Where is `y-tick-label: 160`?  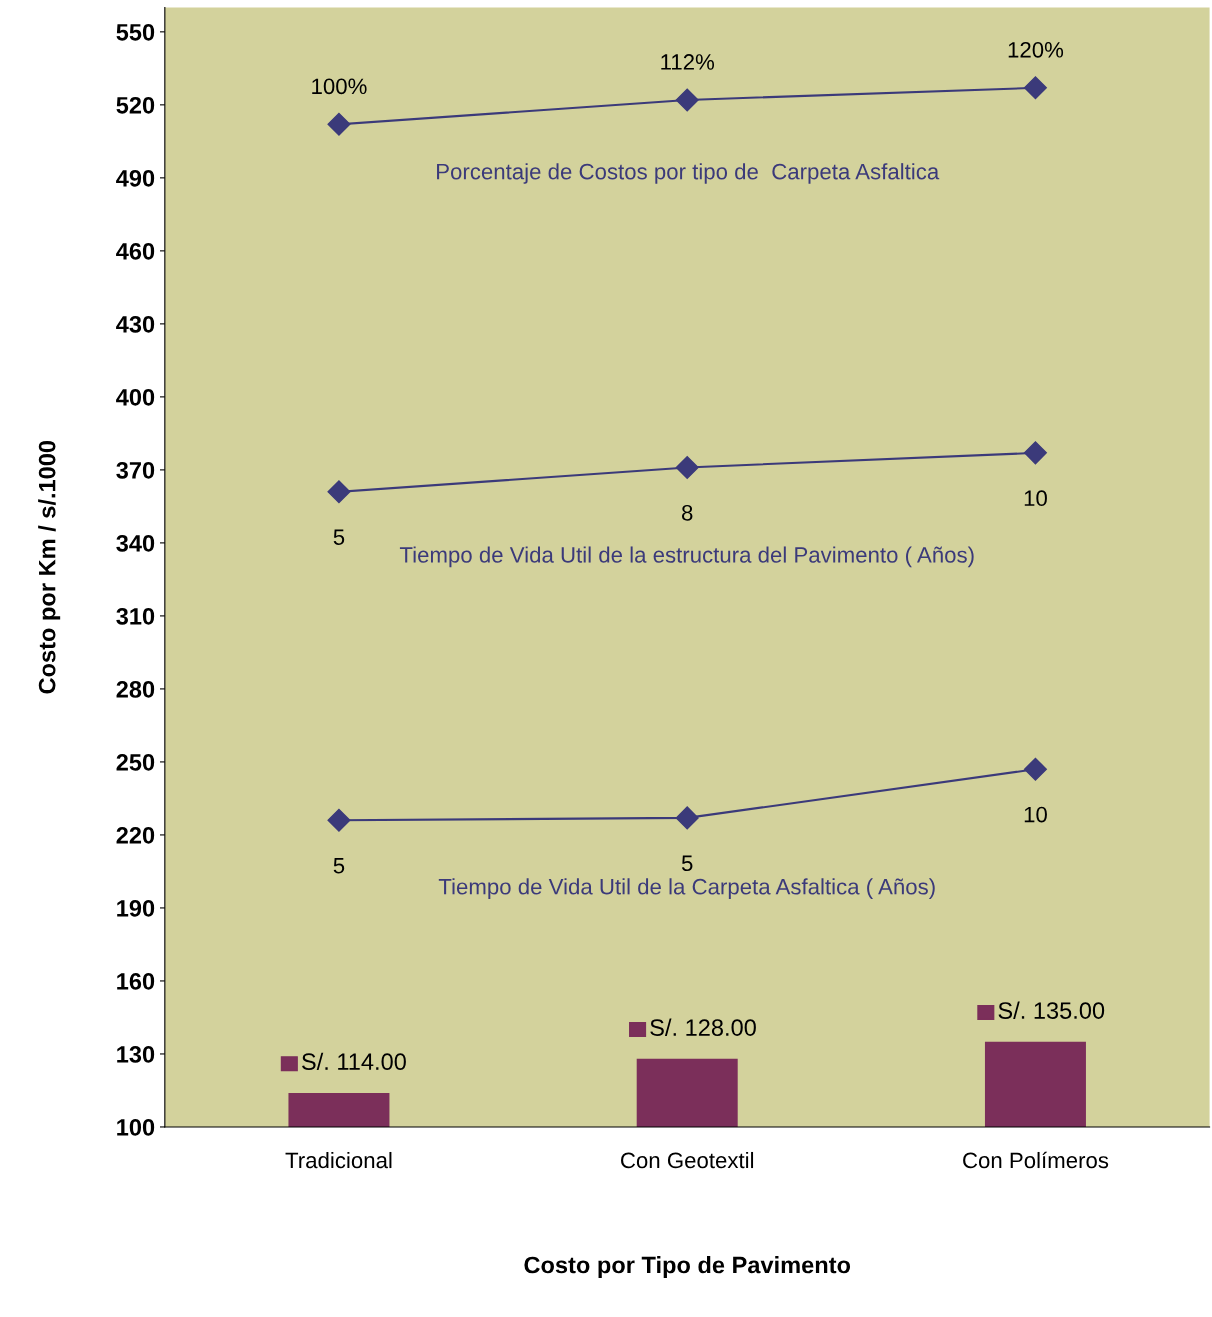 y-tick-label: 160 is located at coordinates (136, 981).